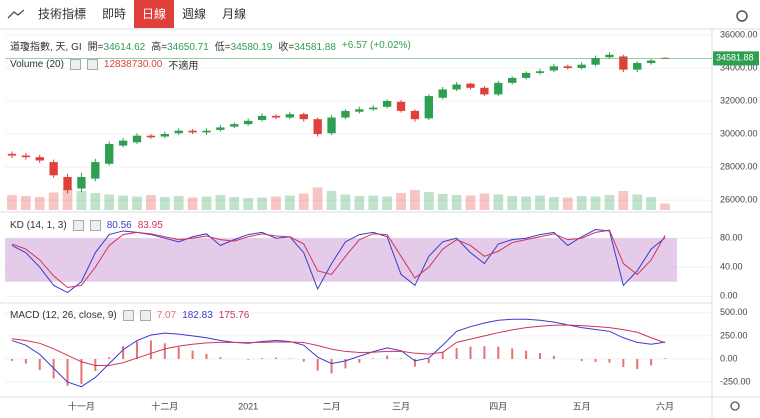 The height and width of the screenshot is (418, 760). I want to click on kd-title: KD (14, 1, 3), so click(38, 225).